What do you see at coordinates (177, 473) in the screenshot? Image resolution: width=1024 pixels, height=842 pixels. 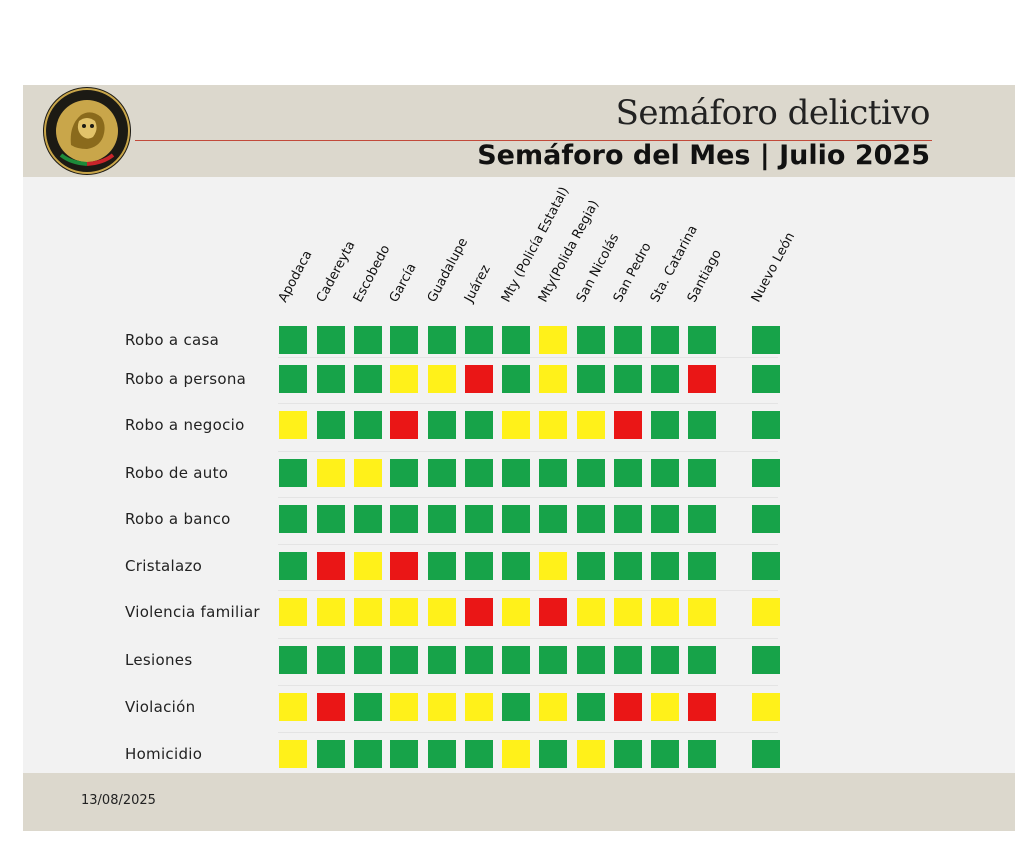 I see `row-label-robo-de-auto: Robo de auto` at bounding box center [177, 473].